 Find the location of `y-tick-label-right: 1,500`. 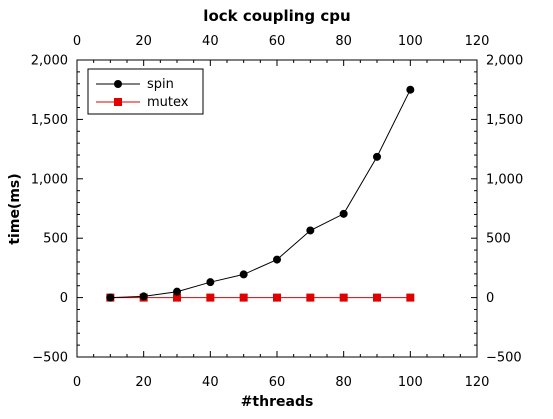

y-tick-label-right: 1,500 is located at coordinates (504, 120).